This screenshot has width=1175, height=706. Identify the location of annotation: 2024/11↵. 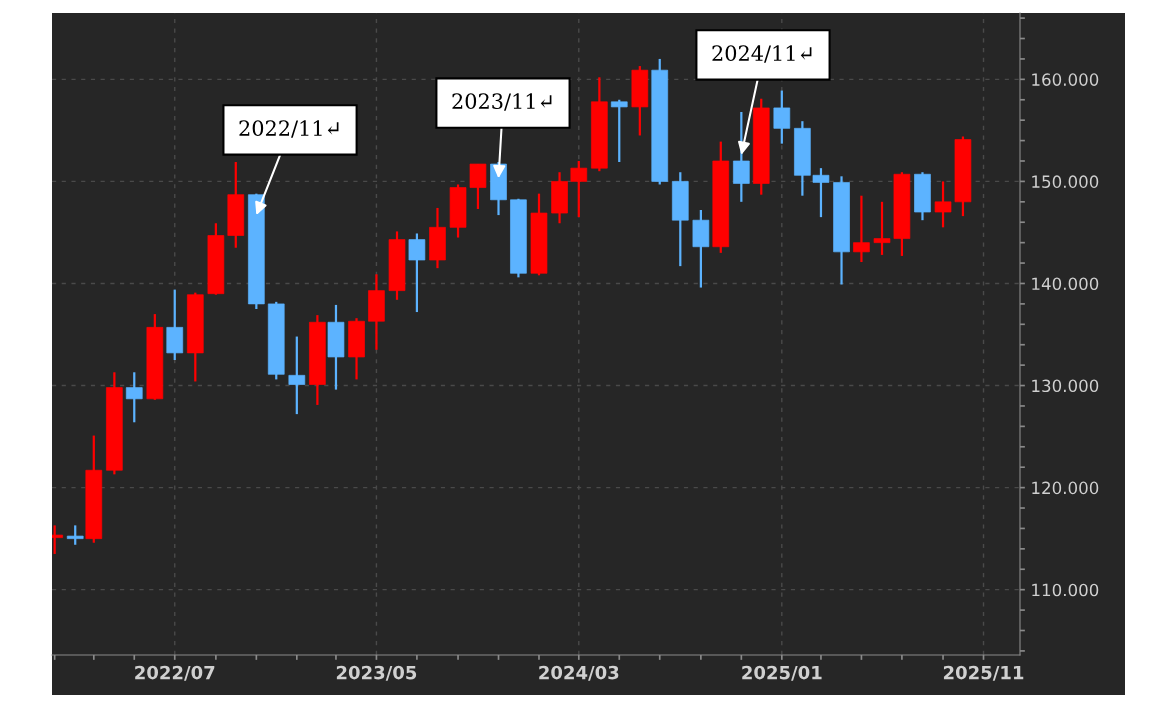
(762, 54).